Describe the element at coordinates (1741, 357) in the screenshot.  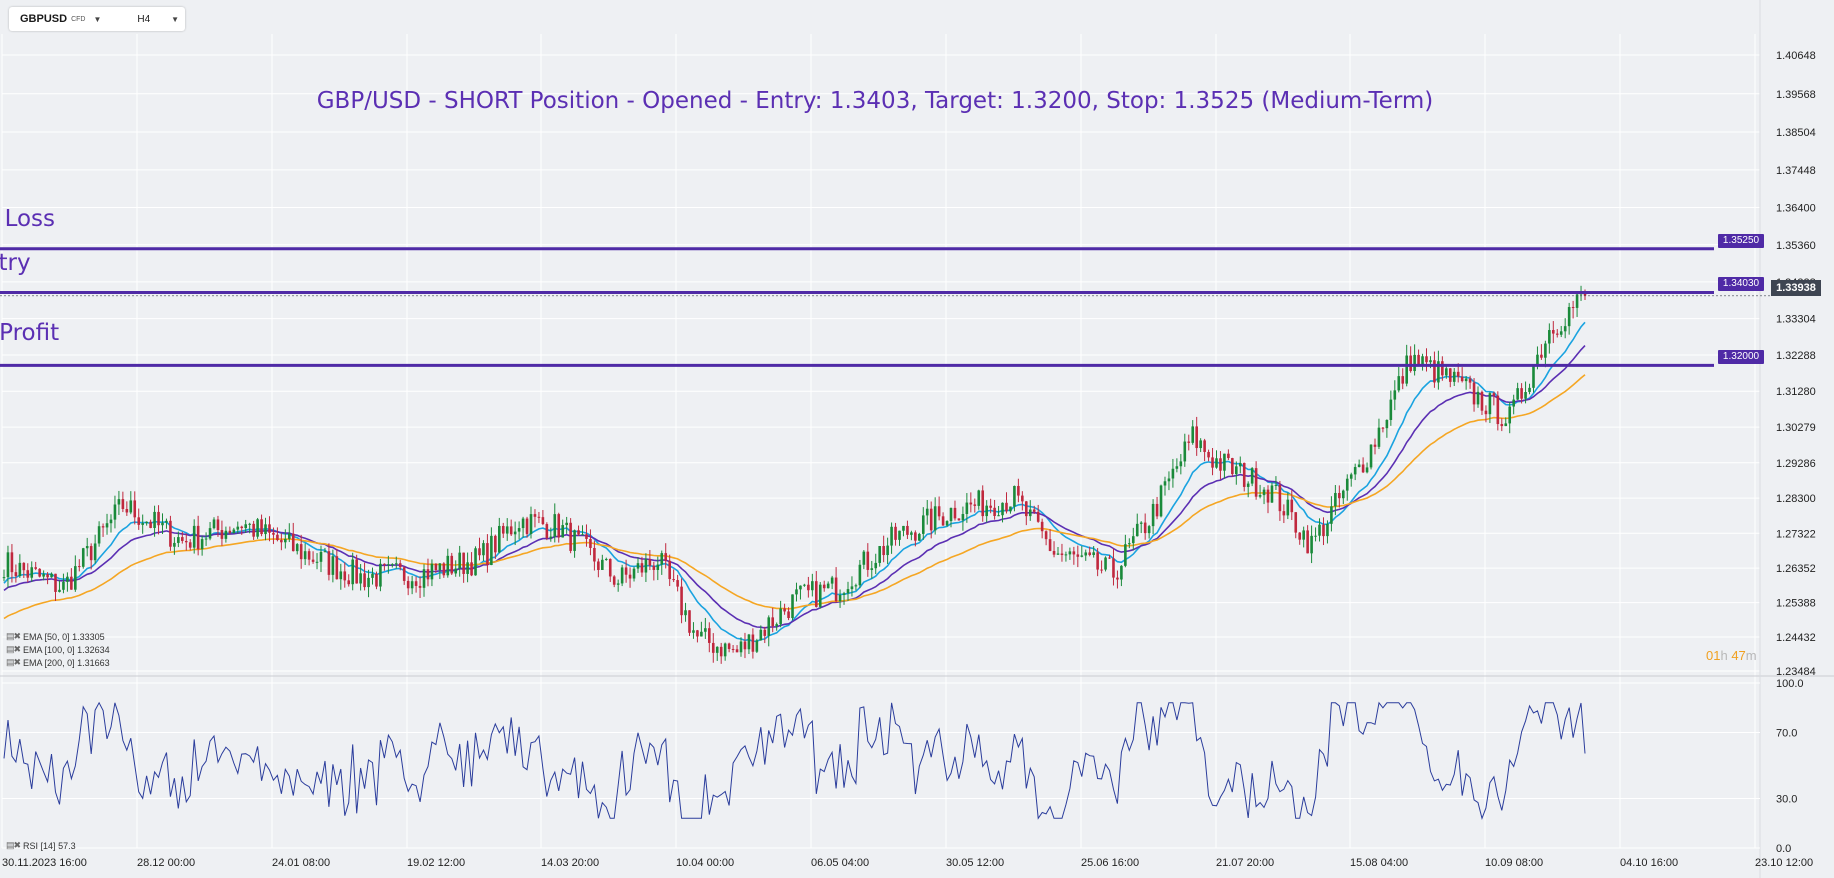
I see `take-profit-price-tag: 1.32000` at that location.